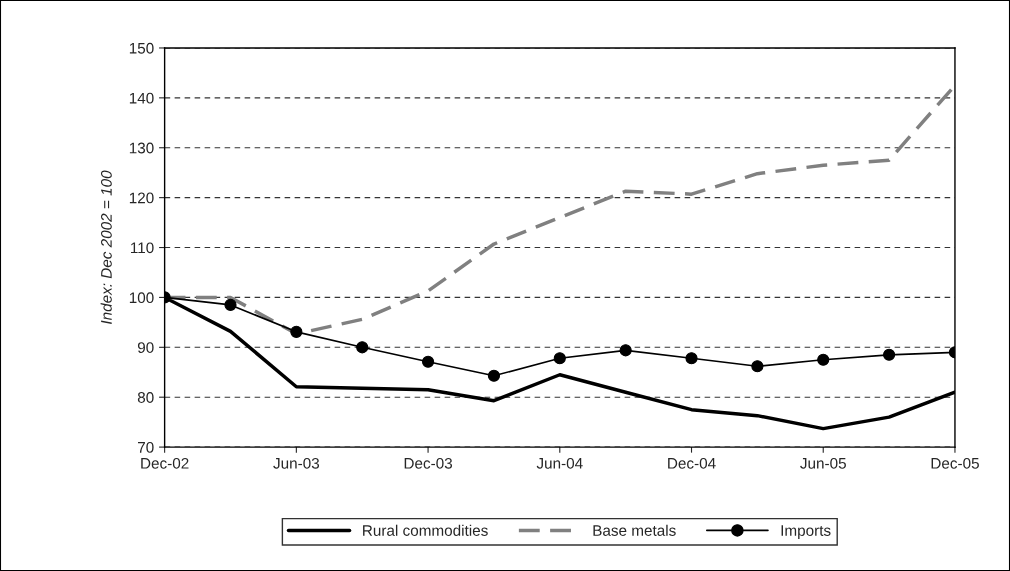 Image resolution: width=1010 pixels, height=571 pixels. What do you see at coordinates (141, 98) in the screenshot?
I see `y-tick-label: 140` at bounding box center [141, 98].